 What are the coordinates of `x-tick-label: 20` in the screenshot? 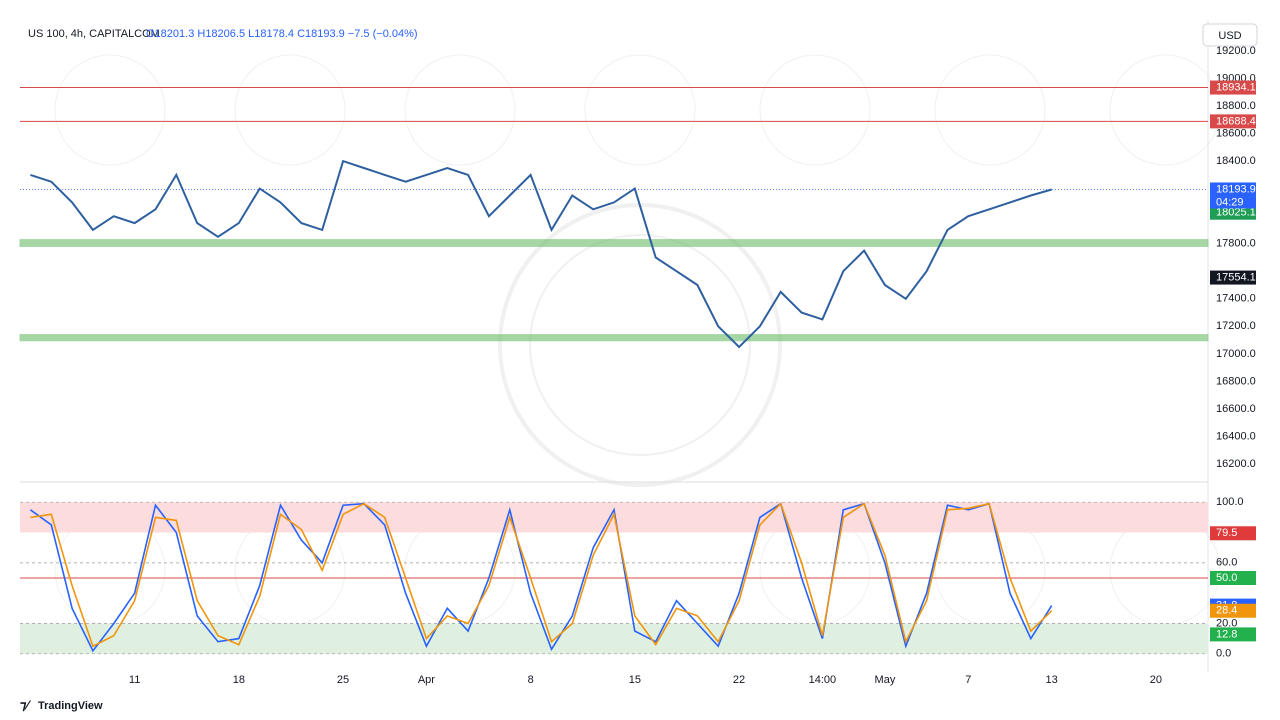 It's located at (1156, 680).